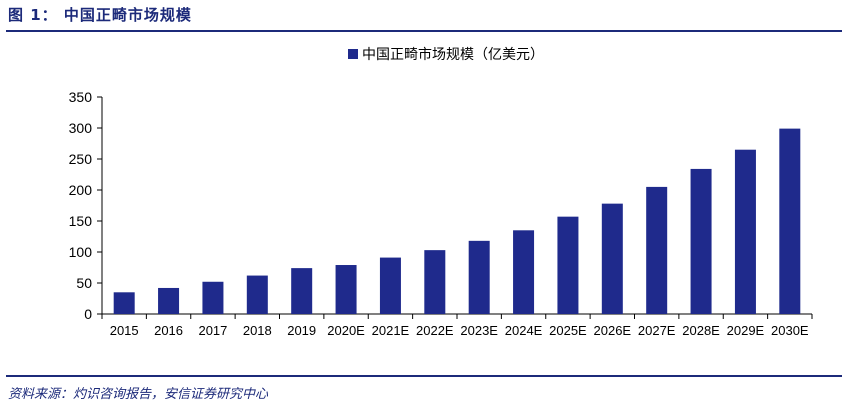 This screenshot has height=405, width=847. I want to click on bar-2030E, so click(790, 221).